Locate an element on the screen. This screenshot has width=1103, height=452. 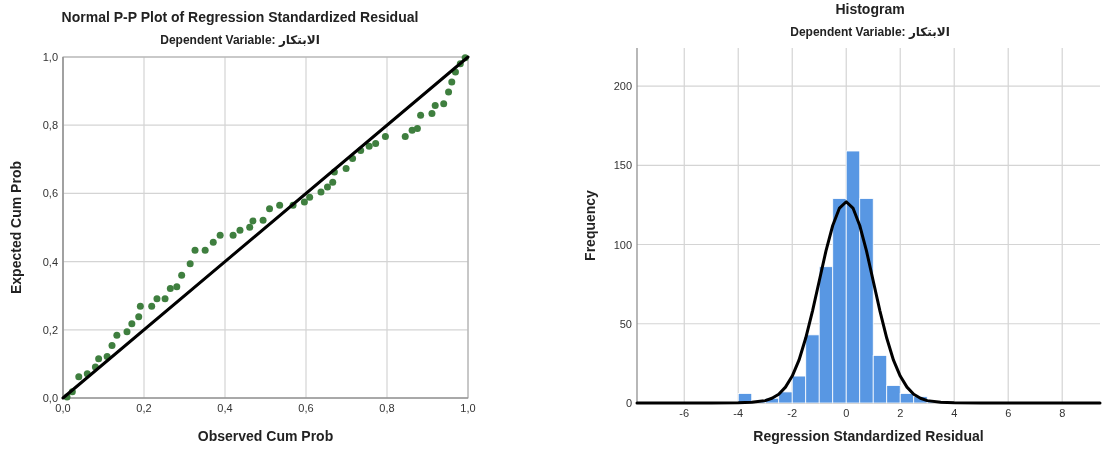
x-axis-title: Regression Standardized Residual is located at coordinates (868, 436).